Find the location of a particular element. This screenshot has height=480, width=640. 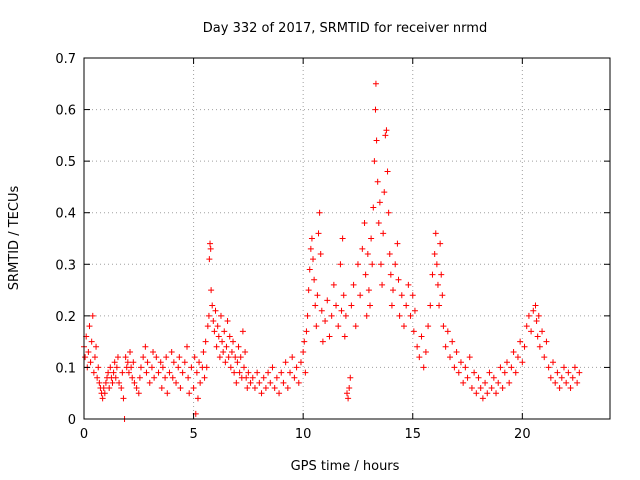

y-tick-label: 0 is located at coordinates (72, 420).